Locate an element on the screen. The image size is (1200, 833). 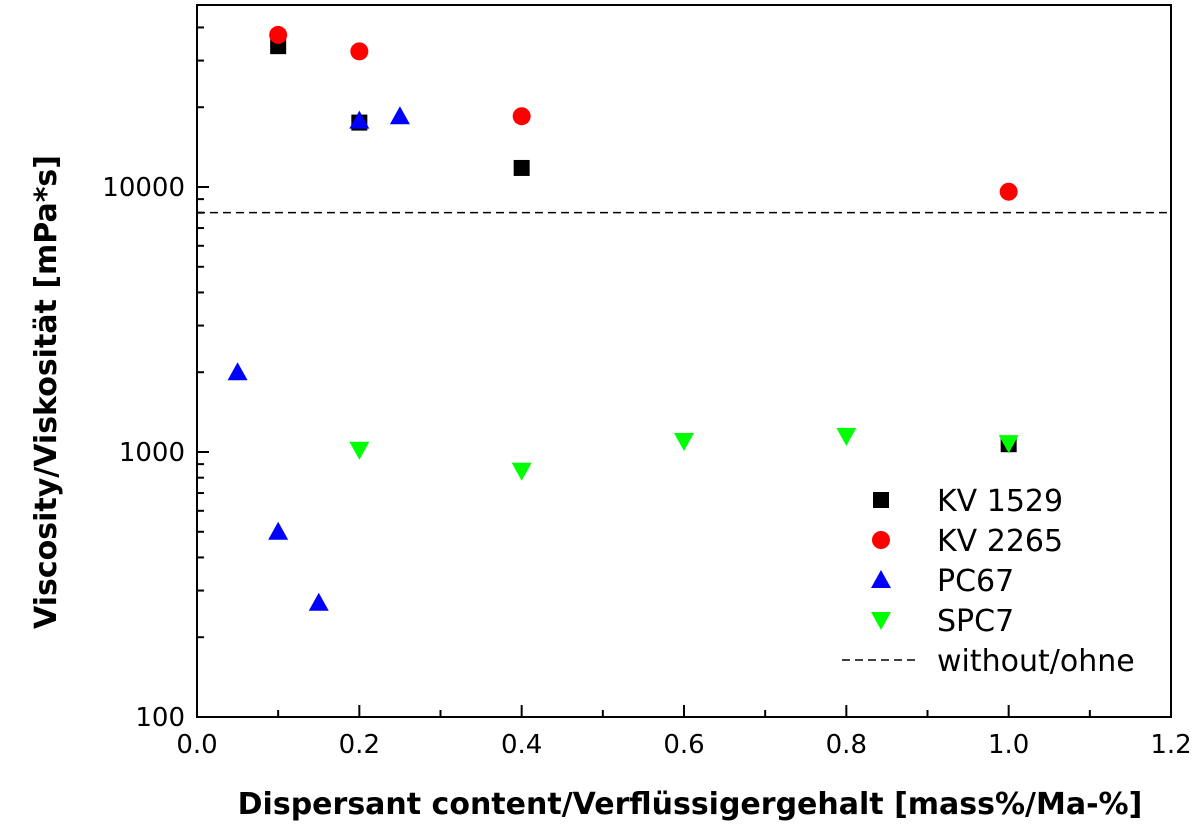
x-tick-label: 1.2 is located at coordinates (1170, 745).